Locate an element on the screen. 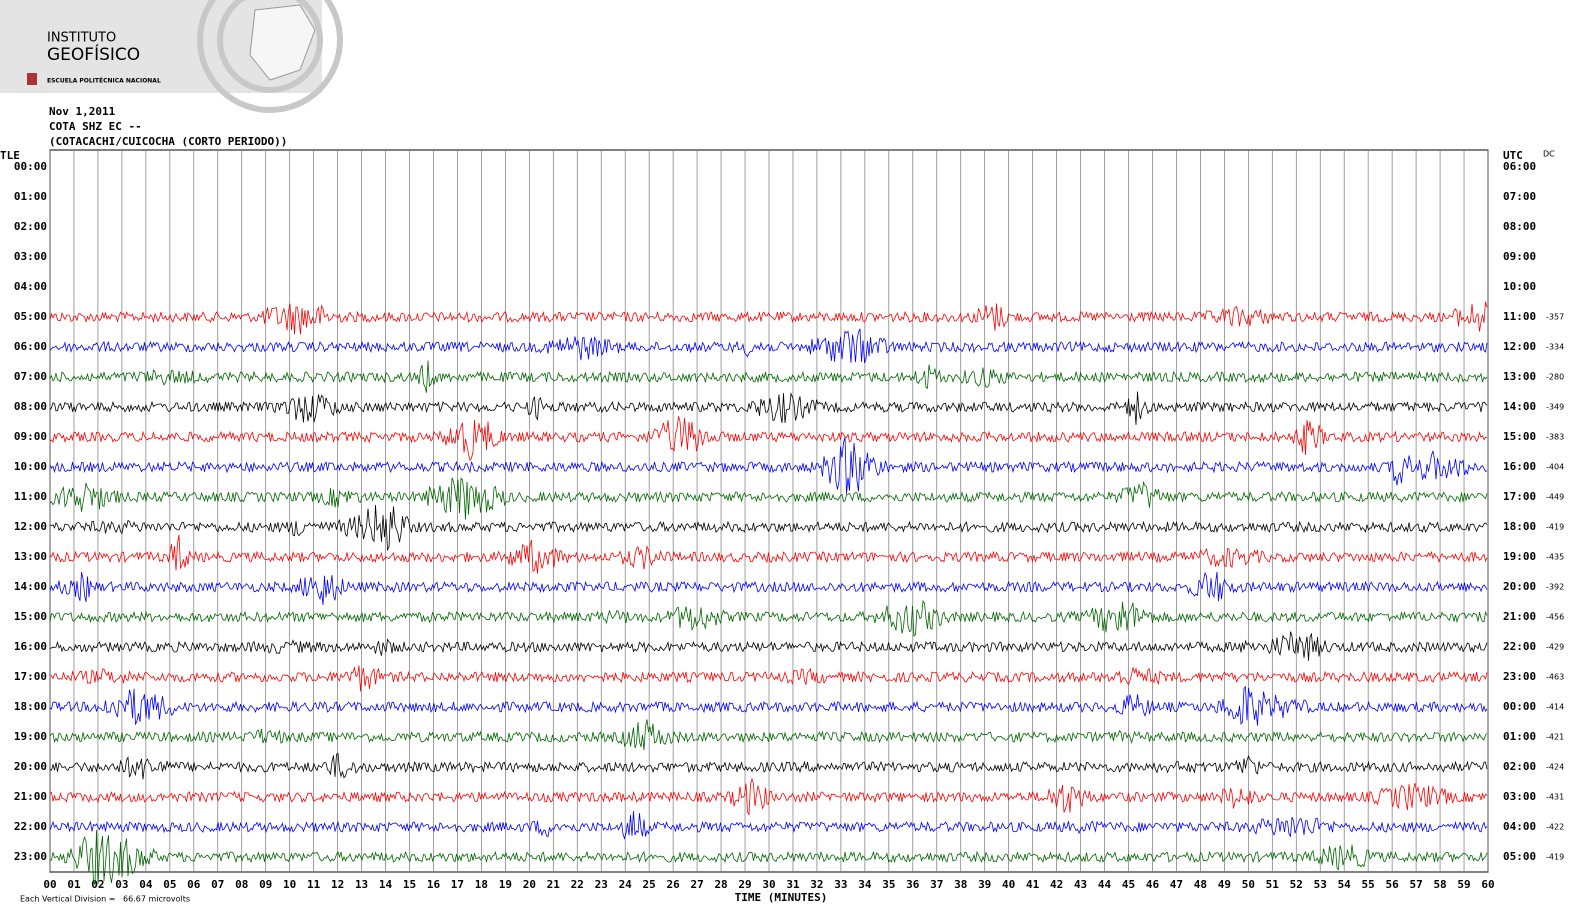  left-label: 20:00 is located at coordinates (30, 766).